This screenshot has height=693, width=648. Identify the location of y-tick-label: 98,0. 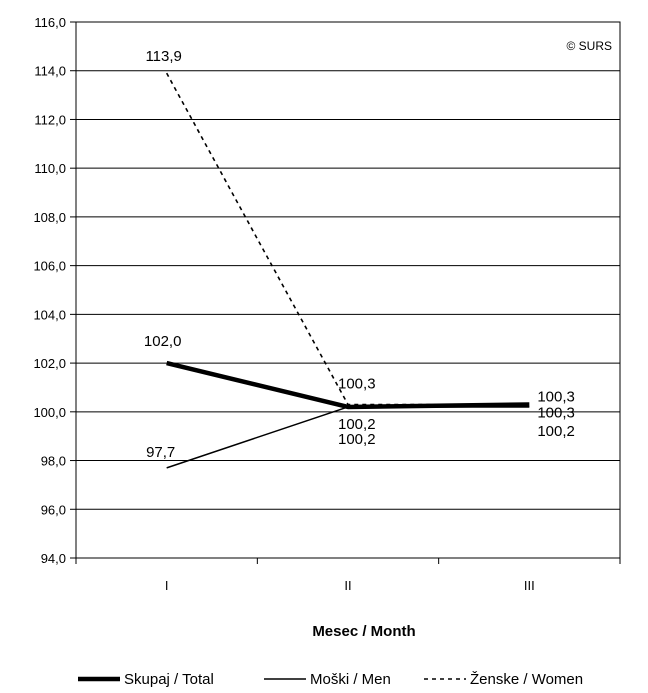
(53, 461).